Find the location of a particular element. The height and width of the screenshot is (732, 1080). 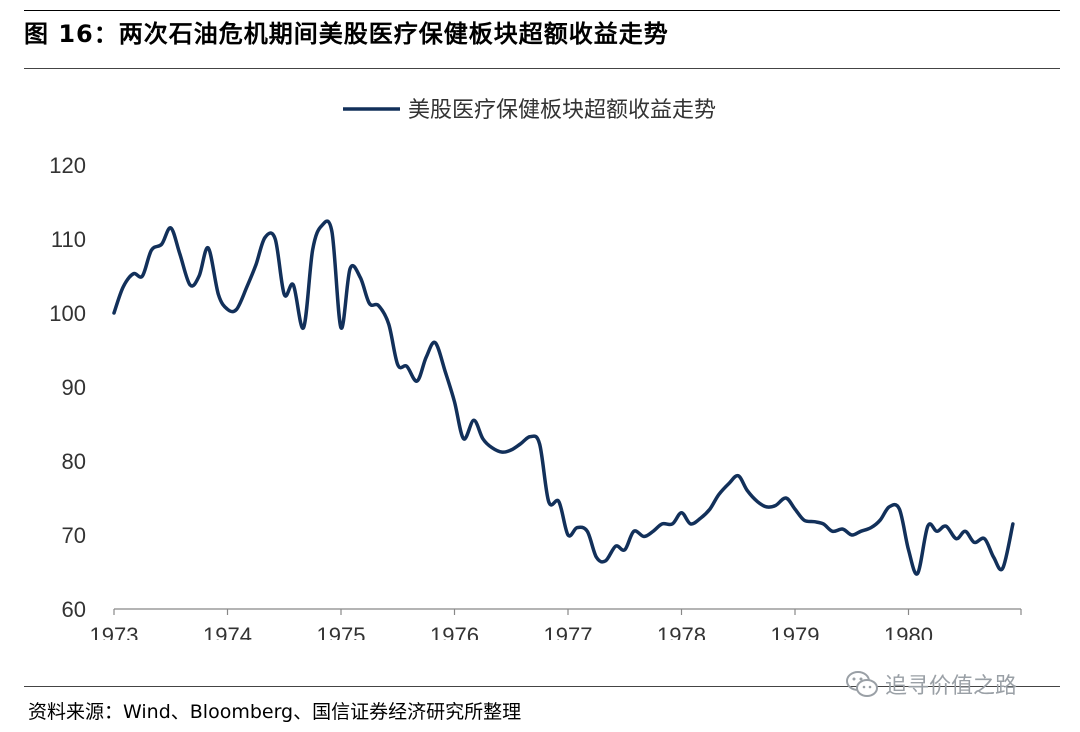

watermark: 追寻价值之路 is located at coordinates (931, 684).